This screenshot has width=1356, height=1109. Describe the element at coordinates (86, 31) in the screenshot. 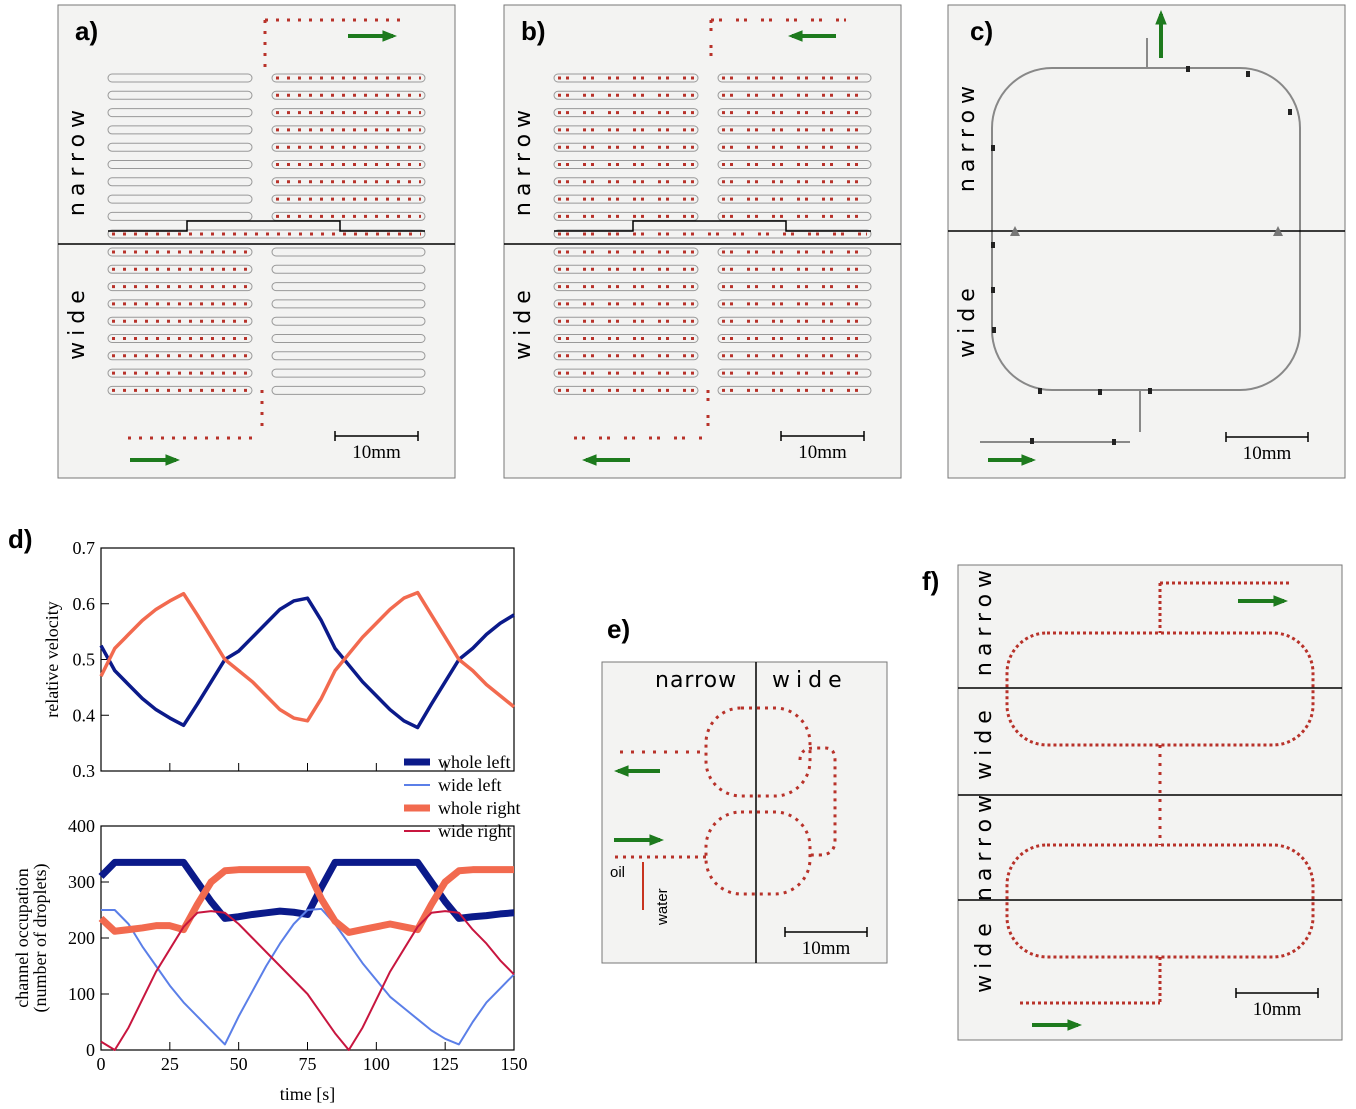

I see `panel-label: a)` at that location.